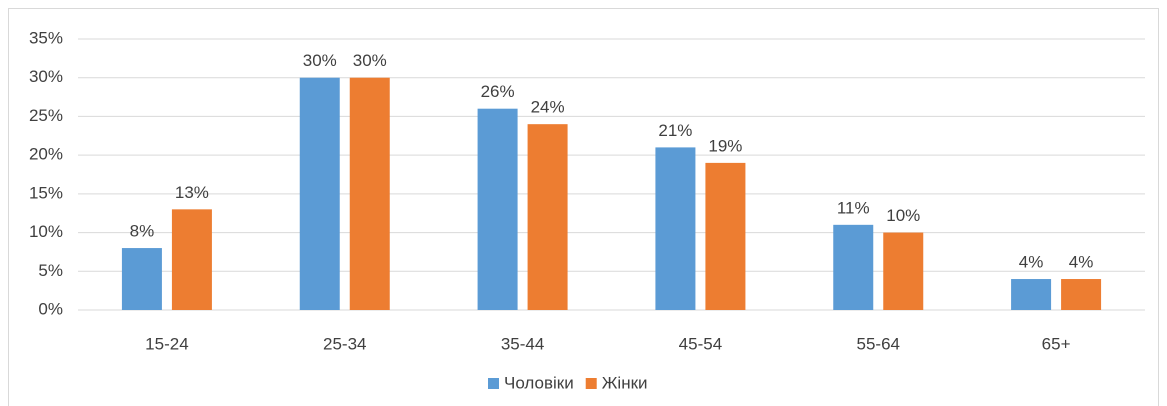 This screenshot has height=406, width=1167. Describe the element at coordinates (46, 76) in the screenshot. I see `y-tick-label: 30%` at that location.